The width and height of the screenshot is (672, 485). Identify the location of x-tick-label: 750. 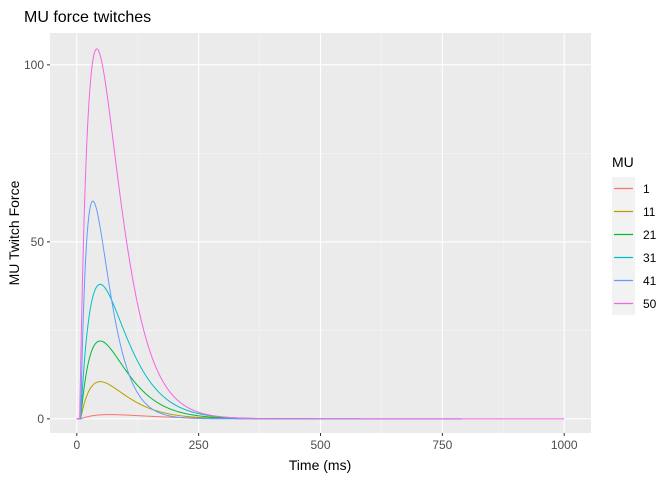
(442, 445).